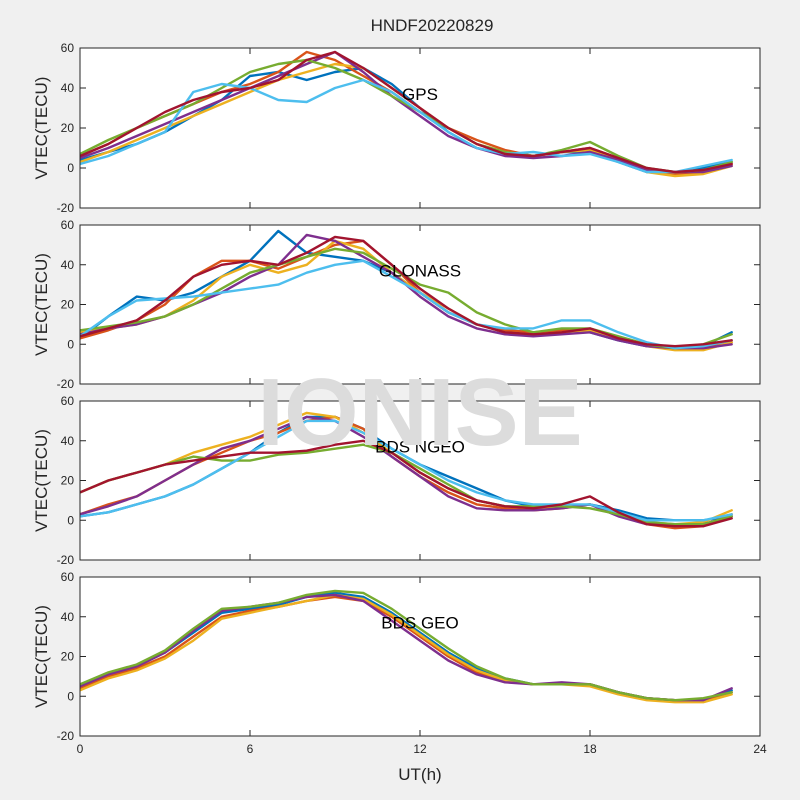 The height and width of the screenshot is (800, 800). Describe the element at coordinates (420, 749) in the screenshot. I see `x-tick-label: 12` at that location.